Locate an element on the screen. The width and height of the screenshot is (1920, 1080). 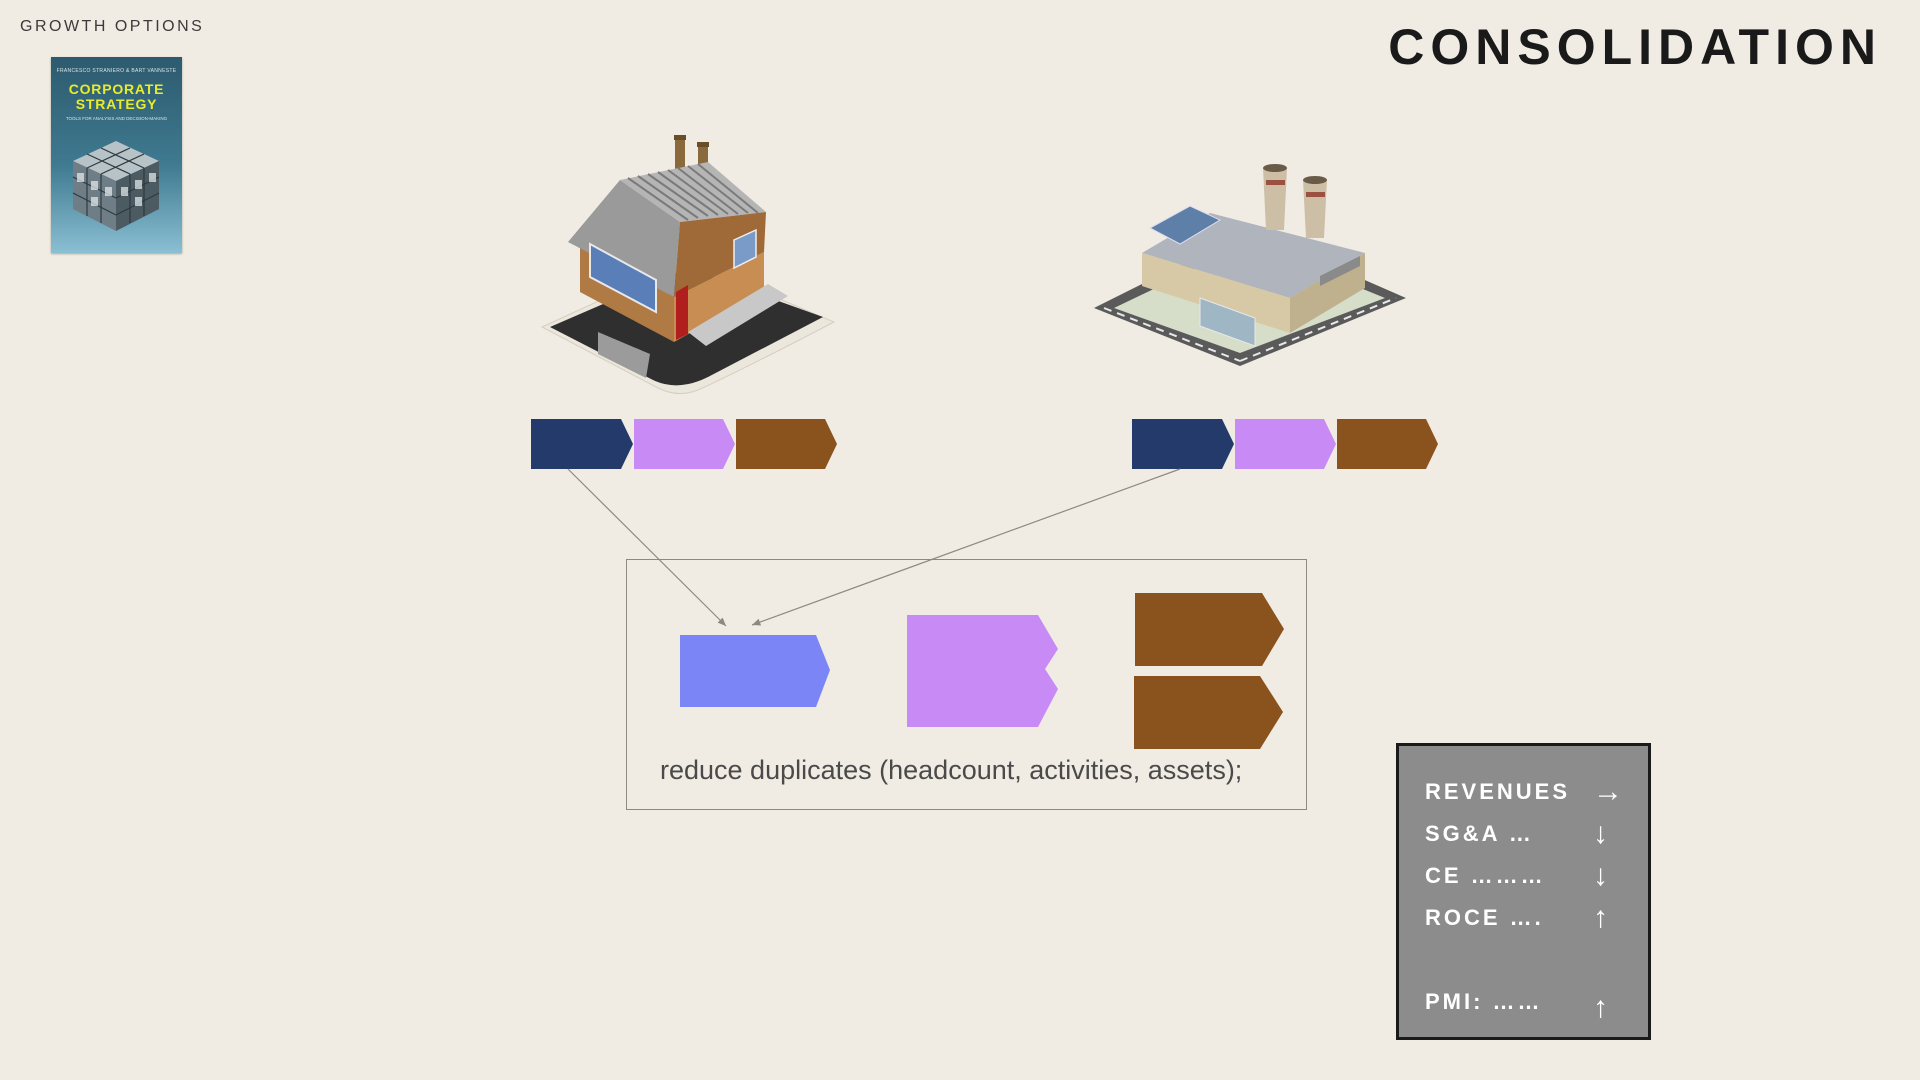
right-chain-step-navy is located at coordinates (1183, 444).